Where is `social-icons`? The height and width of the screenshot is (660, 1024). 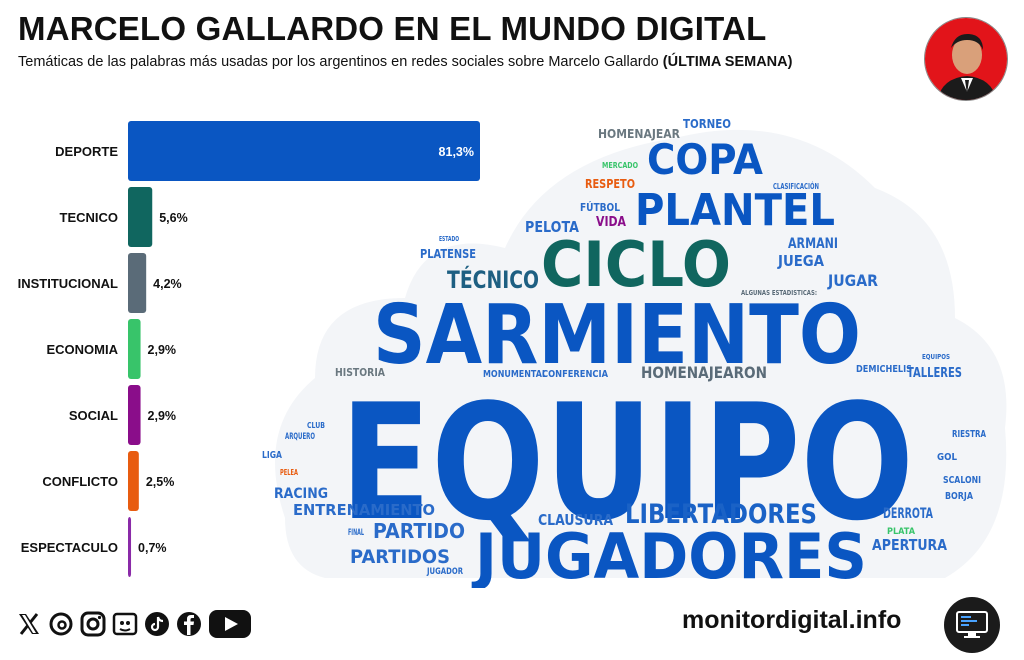 social-icons is located at coordinates (134, 624).